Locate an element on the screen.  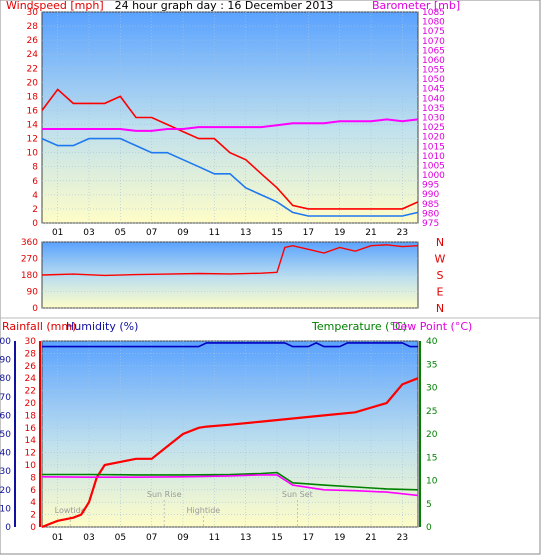
windspeed-tick-label: 18 is located at coordinates (33, 97).